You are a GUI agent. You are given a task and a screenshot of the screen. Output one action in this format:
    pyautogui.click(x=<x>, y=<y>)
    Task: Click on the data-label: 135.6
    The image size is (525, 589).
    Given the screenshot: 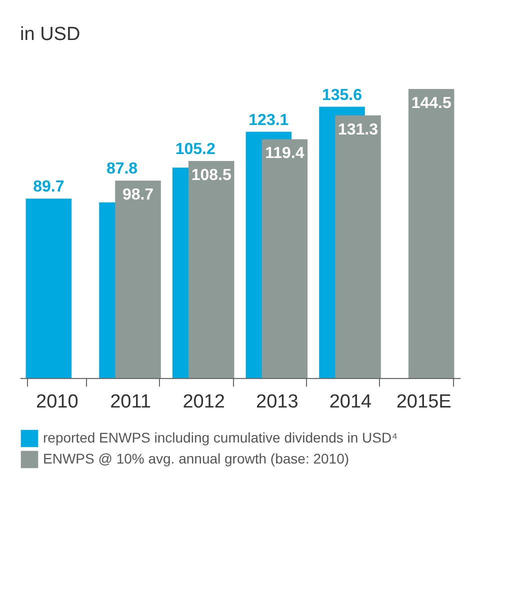 What is the action you would take?
    pyautogui.click(x=342, y=95)
    